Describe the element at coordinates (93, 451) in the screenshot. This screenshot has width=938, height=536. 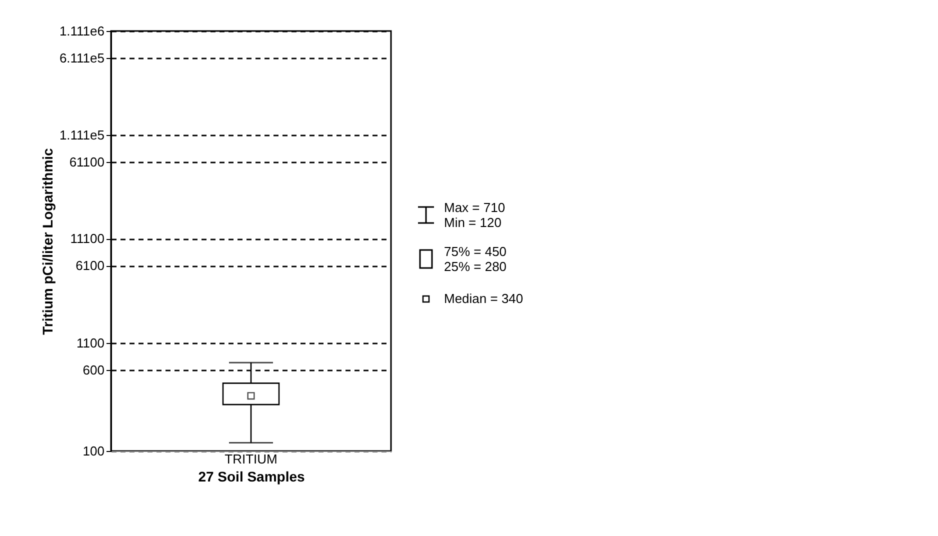
I see `y-tick-label: 100` at that location.